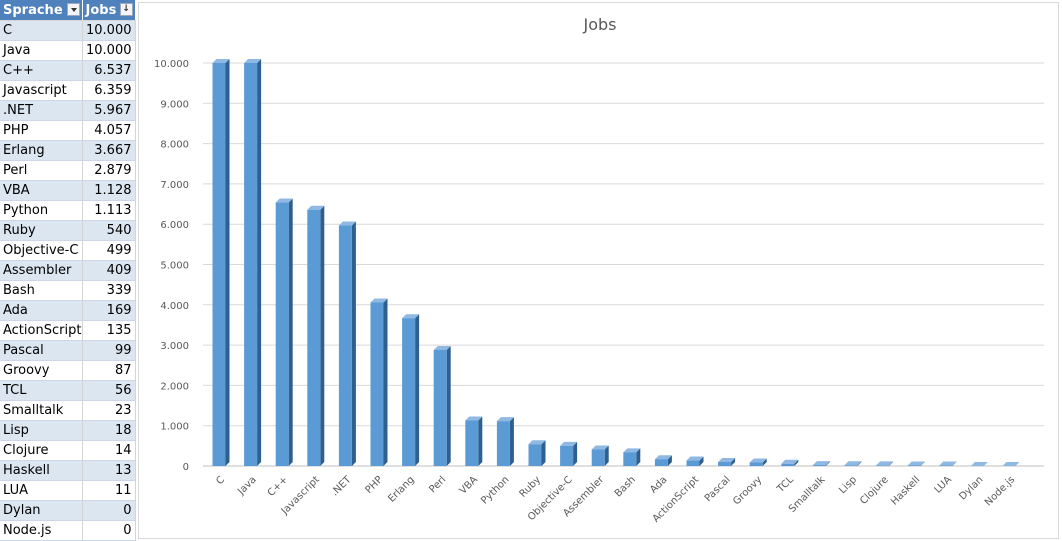  Describe the element at coordinates (41, 330) in the screenshot. I see `cell-sprache: ActionScript` at that location.